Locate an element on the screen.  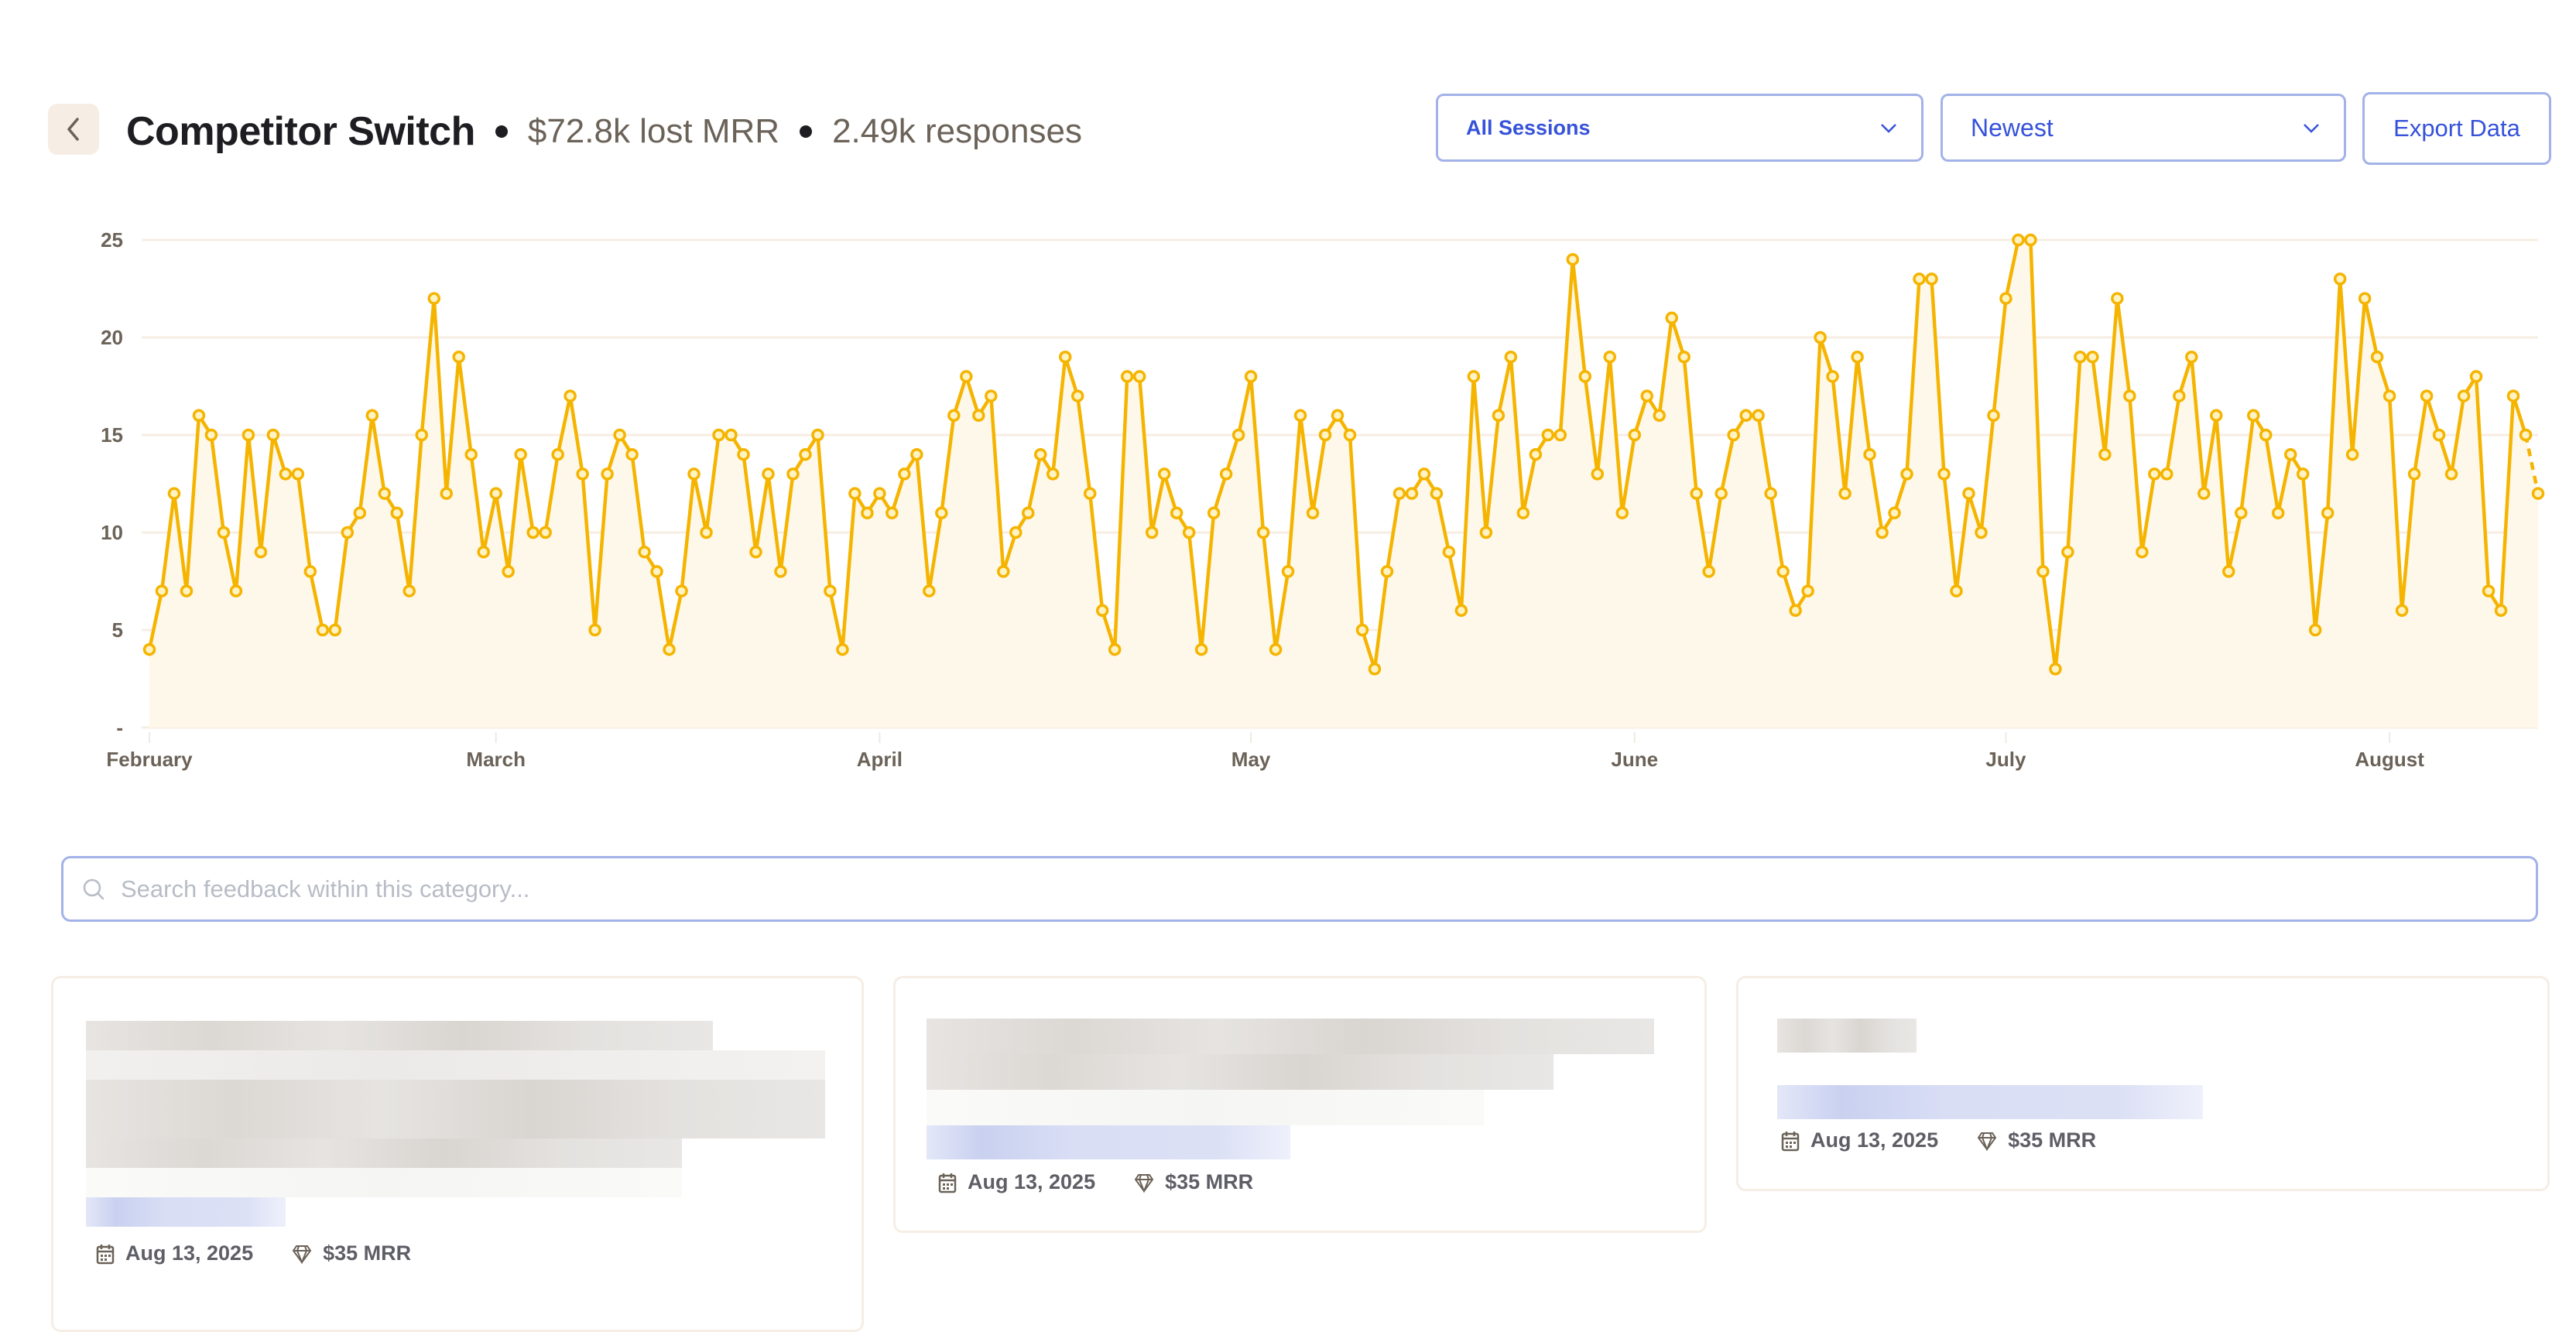
card-mrr: $35 MRR is located at coordinates (2052, 1140).